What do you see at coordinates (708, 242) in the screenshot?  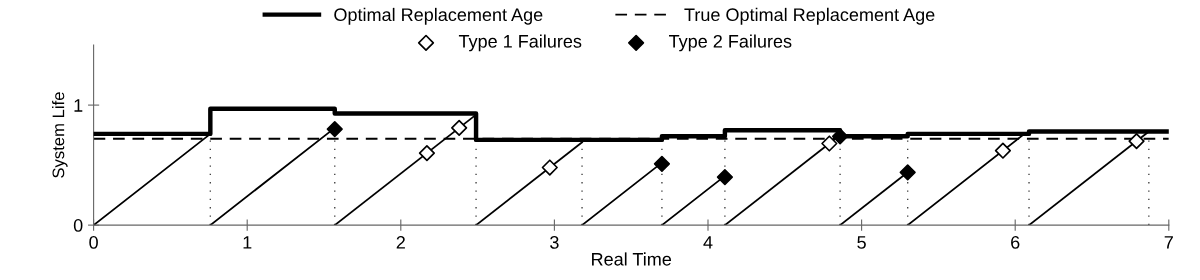 I see `x-tick-label: 4` at bounding box center [708, 242].